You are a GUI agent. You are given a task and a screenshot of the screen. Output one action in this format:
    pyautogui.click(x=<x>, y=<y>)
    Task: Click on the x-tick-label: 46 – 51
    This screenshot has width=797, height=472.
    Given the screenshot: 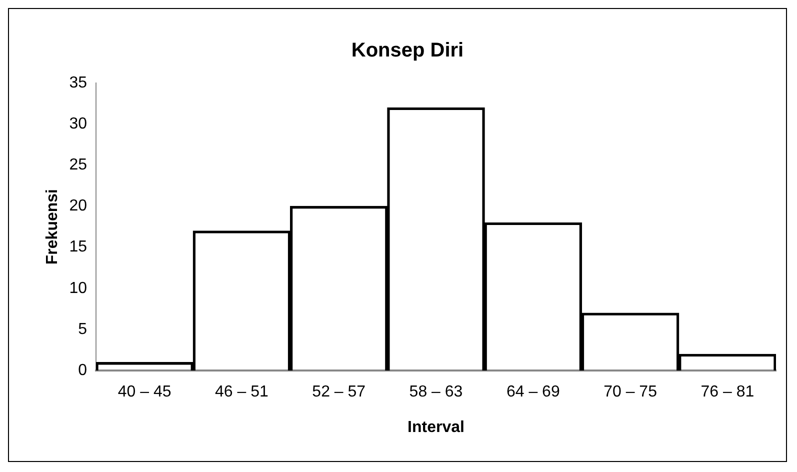 What is the action you would take?
    pyautogui.click(x=241, y=392)
    